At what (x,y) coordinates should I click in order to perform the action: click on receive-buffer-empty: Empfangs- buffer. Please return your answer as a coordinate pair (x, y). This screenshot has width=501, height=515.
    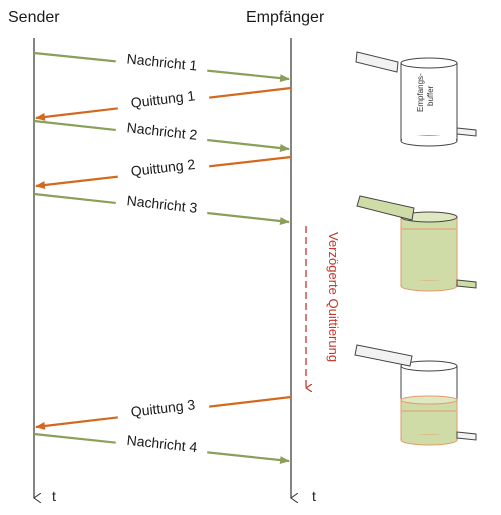
    Looking at the image, I should click on (416, 99).